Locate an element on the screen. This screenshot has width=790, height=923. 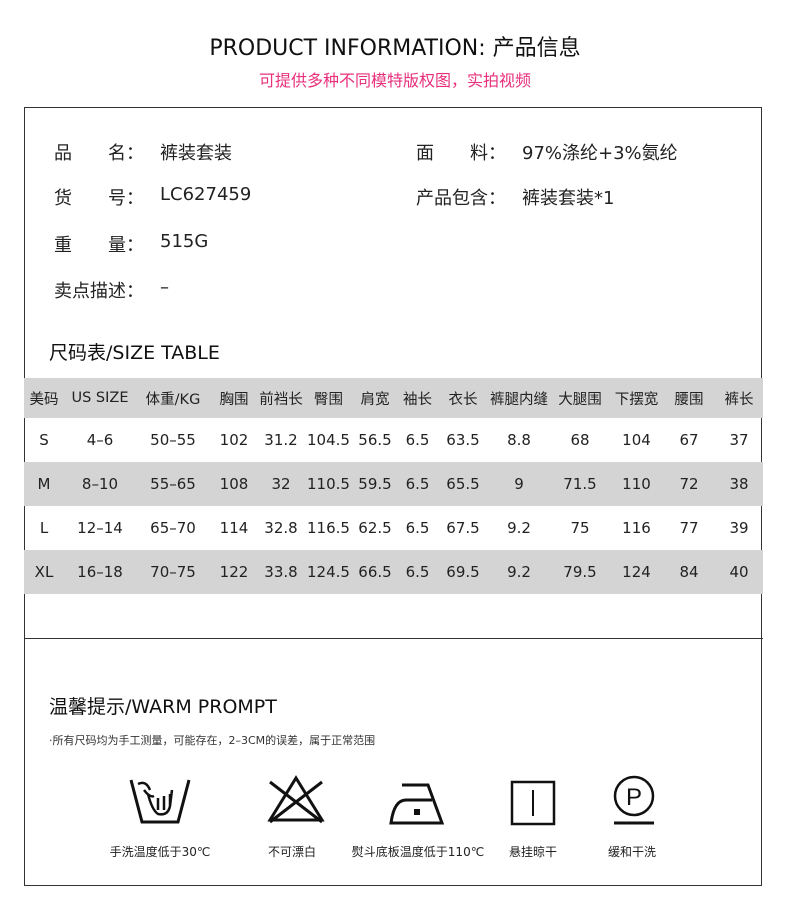
column-header: 前裆长 is located at coordinates (281, 398).